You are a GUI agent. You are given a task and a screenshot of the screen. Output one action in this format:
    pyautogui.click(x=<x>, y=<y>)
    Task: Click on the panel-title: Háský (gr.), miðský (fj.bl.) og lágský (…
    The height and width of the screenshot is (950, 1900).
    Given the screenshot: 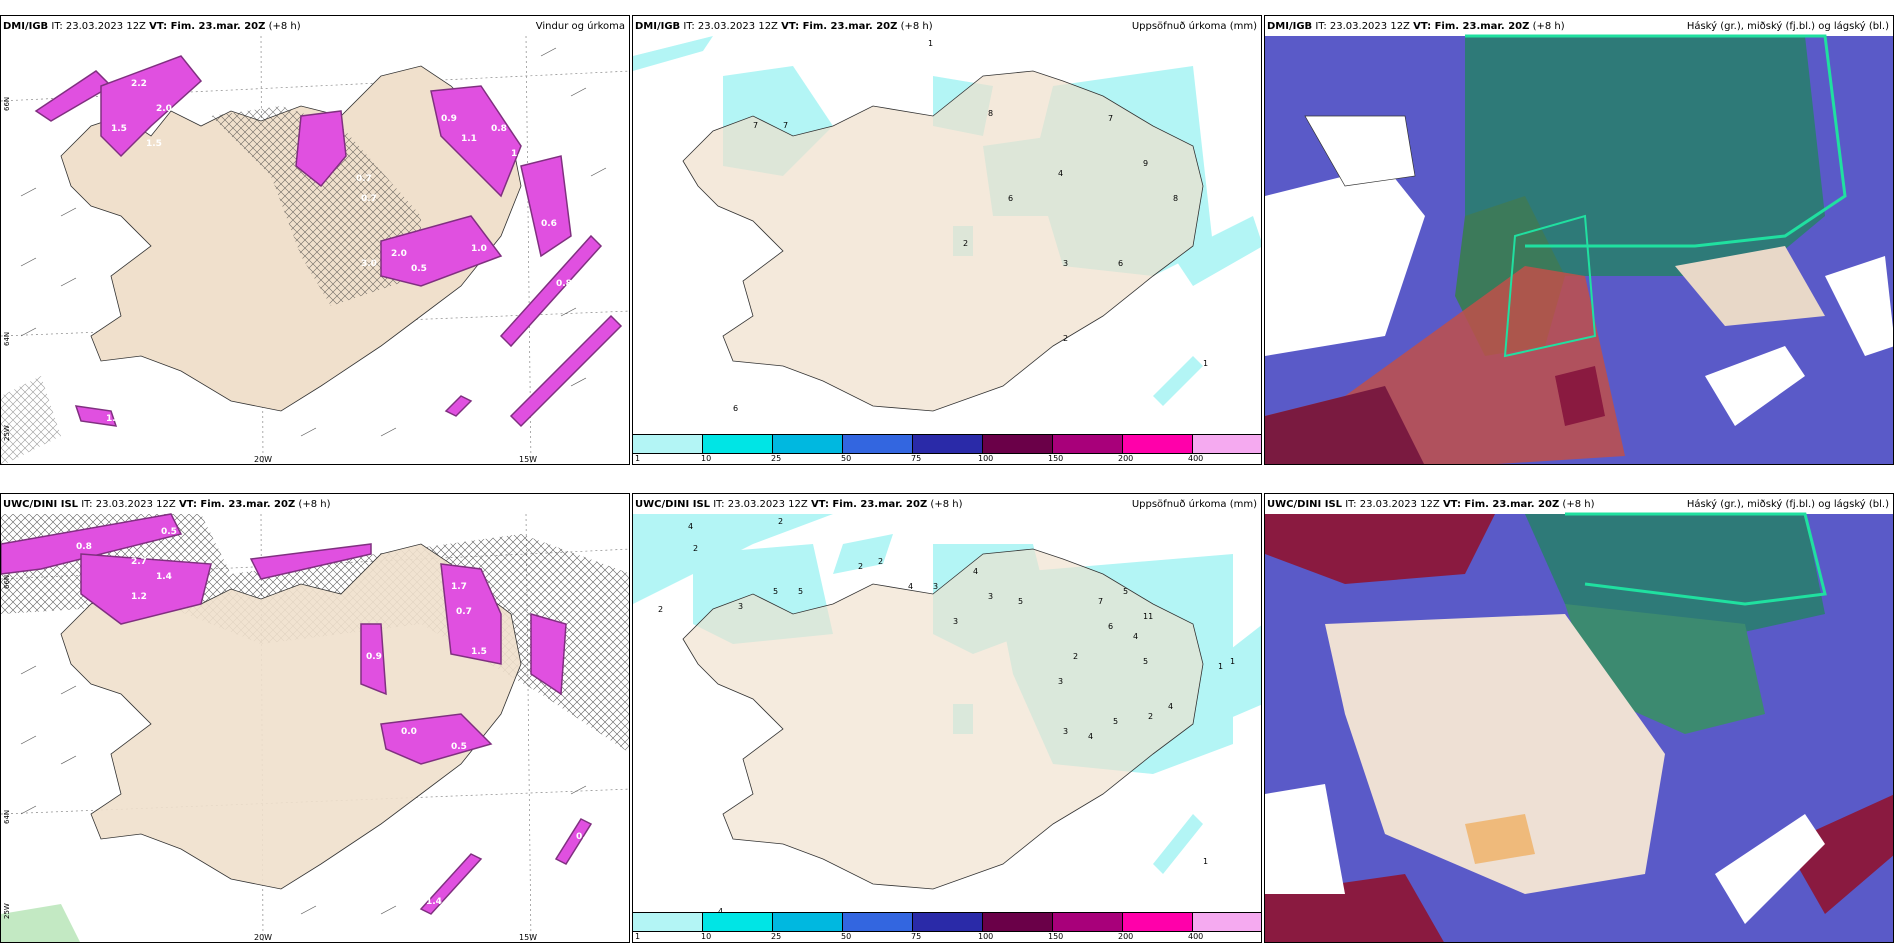 What is the action you would take?
    pyautogui.click(x=1787, y=26)
    